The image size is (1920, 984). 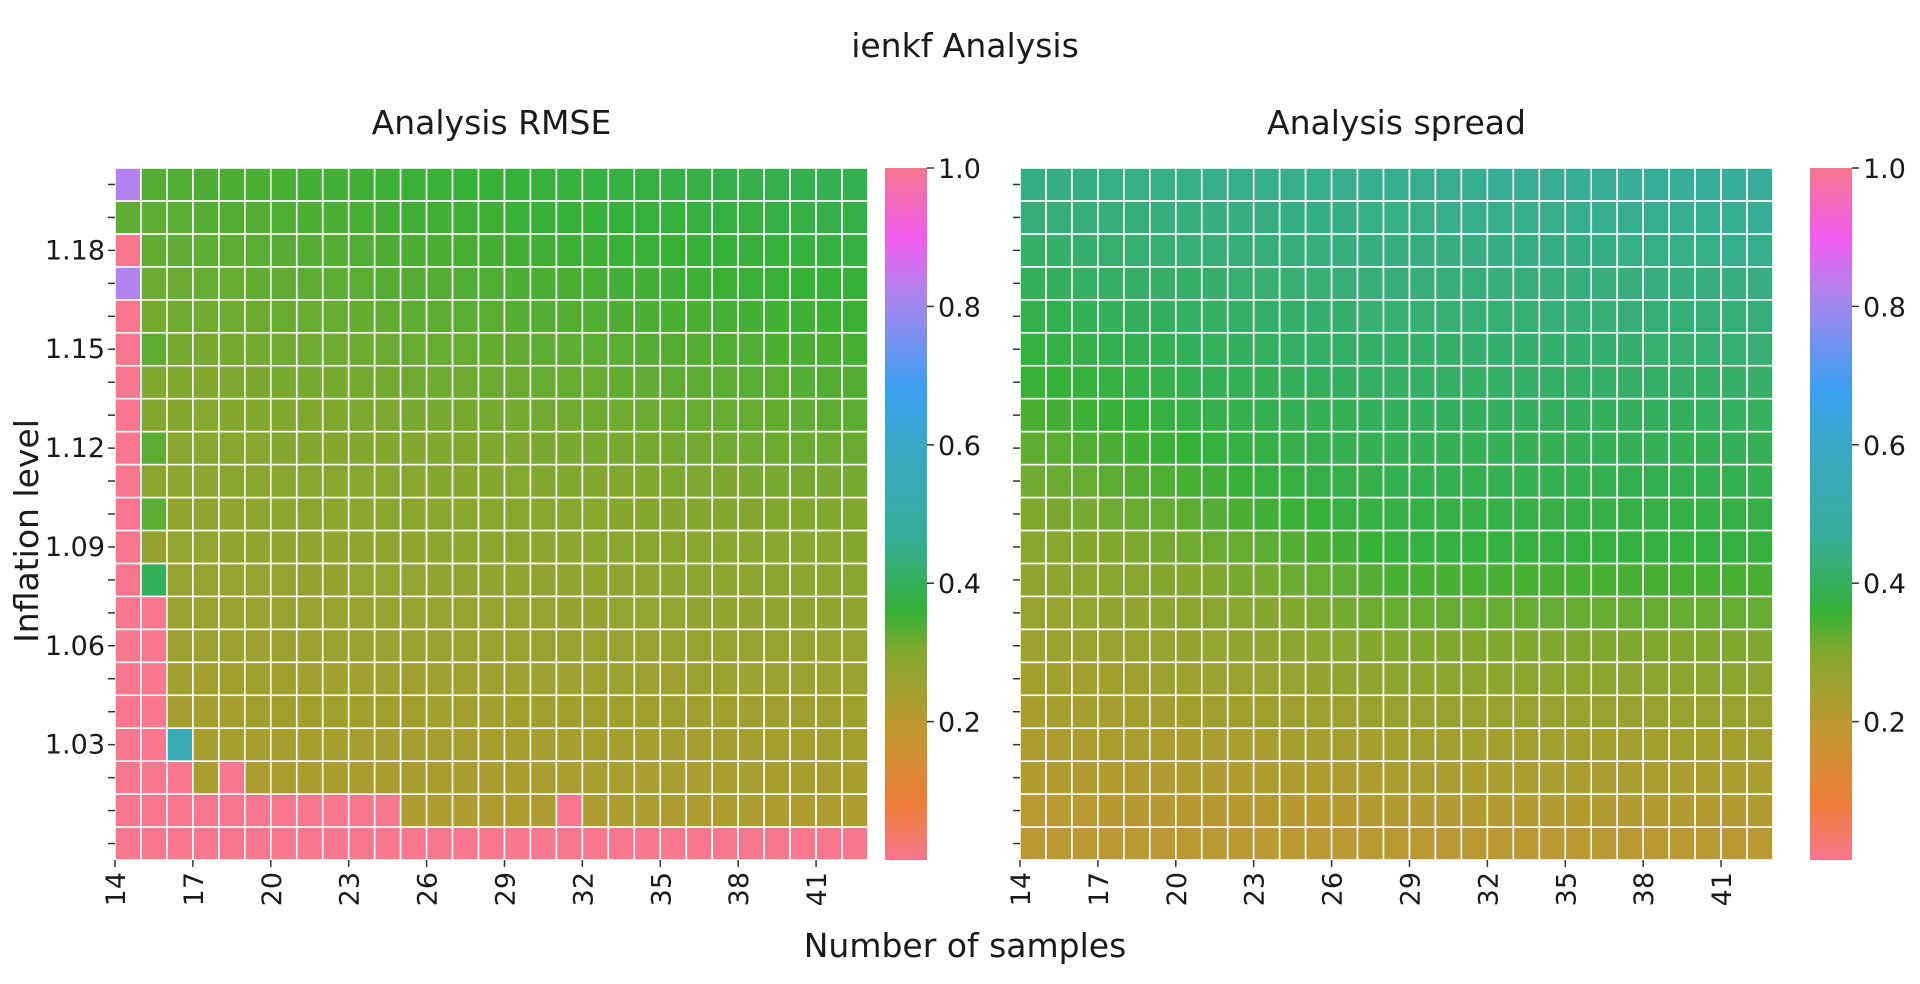 I want to click on x-tick-label: 14, so click(x=116, y=889).